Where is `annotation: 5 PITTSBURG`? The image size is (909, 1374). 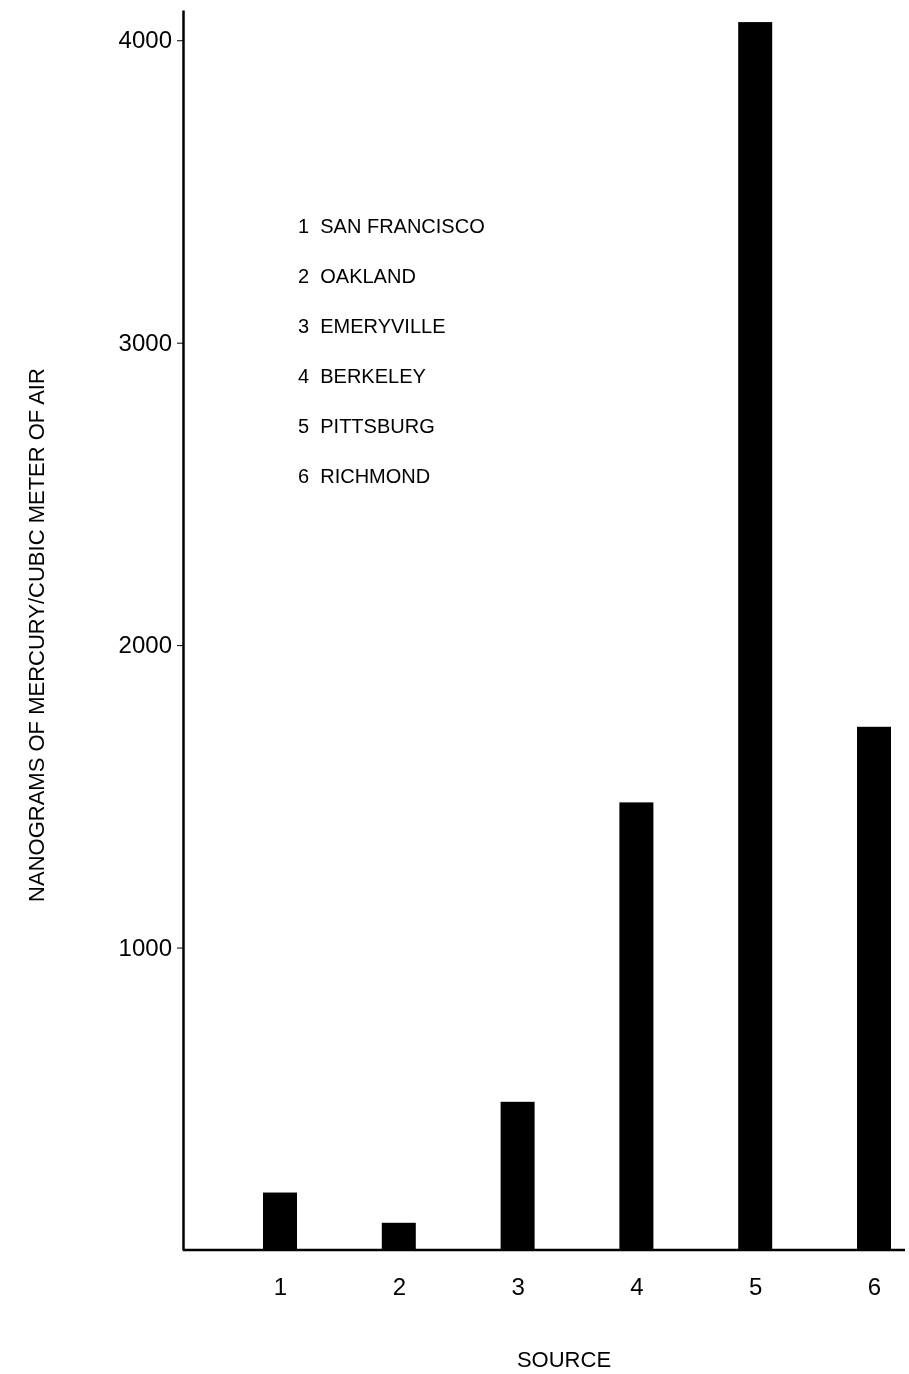 annotation: 5 PITTSBURG is located at coordinates (366, 426).